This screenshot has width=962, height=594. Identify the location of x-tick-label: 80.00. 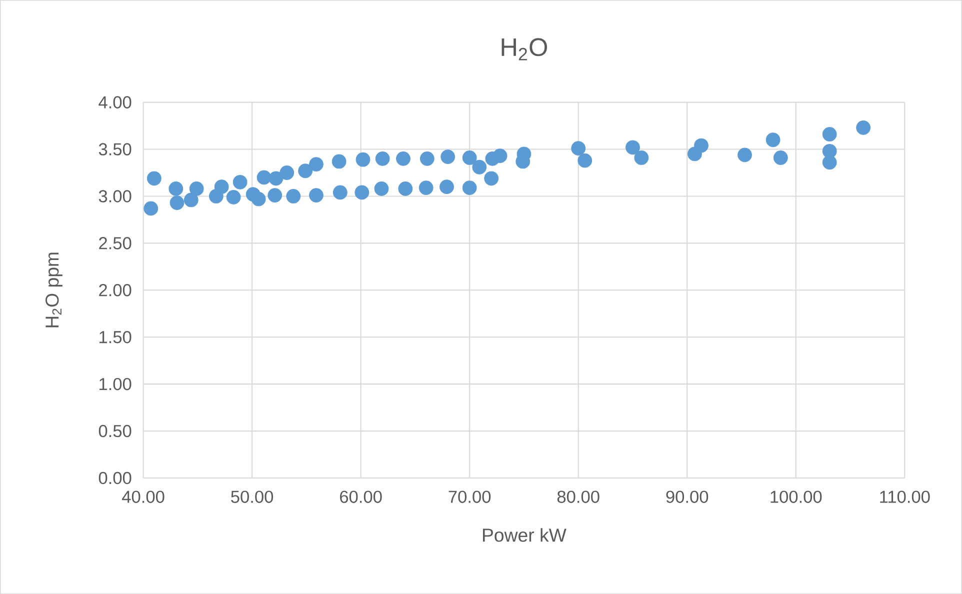
(578, 496).